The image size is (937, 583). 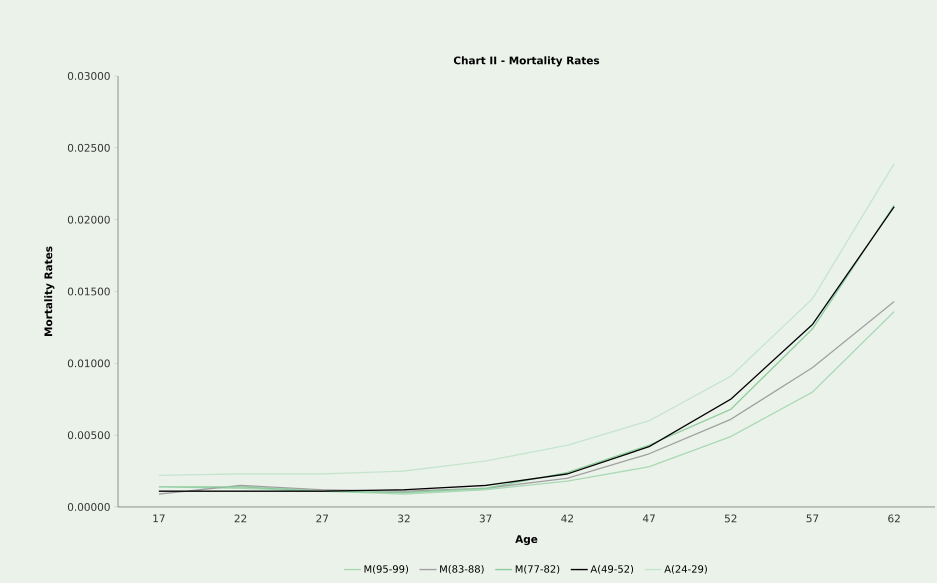 What do you see at coordinates (322, 518) in the screenshot?
I see `x-tick-label: 27` at bounding box center [322, 518].